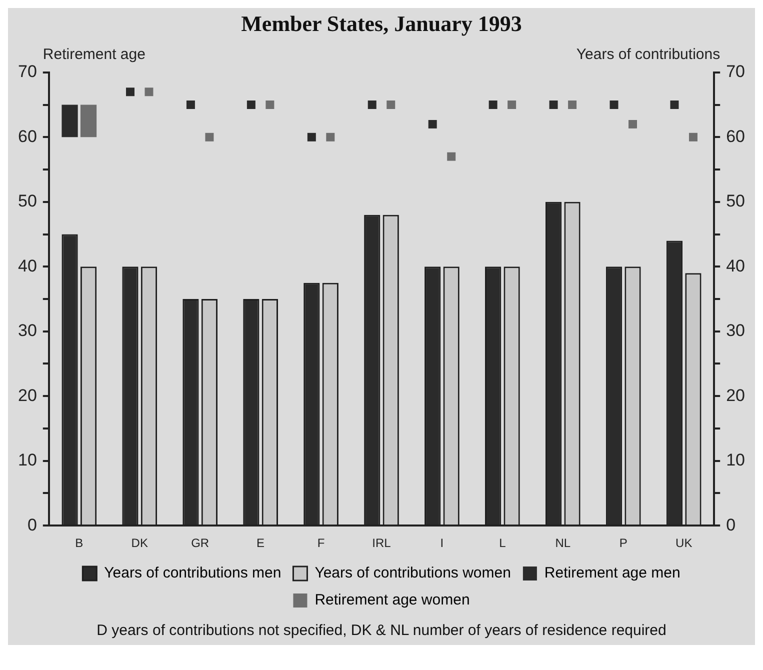 Image resolution: width=763 pixels, height=670 pixels. What do you see at coordinates (736, 72) in the screenshot?
I see `y2-tick-label: 70` at bounding box center [736, 72].